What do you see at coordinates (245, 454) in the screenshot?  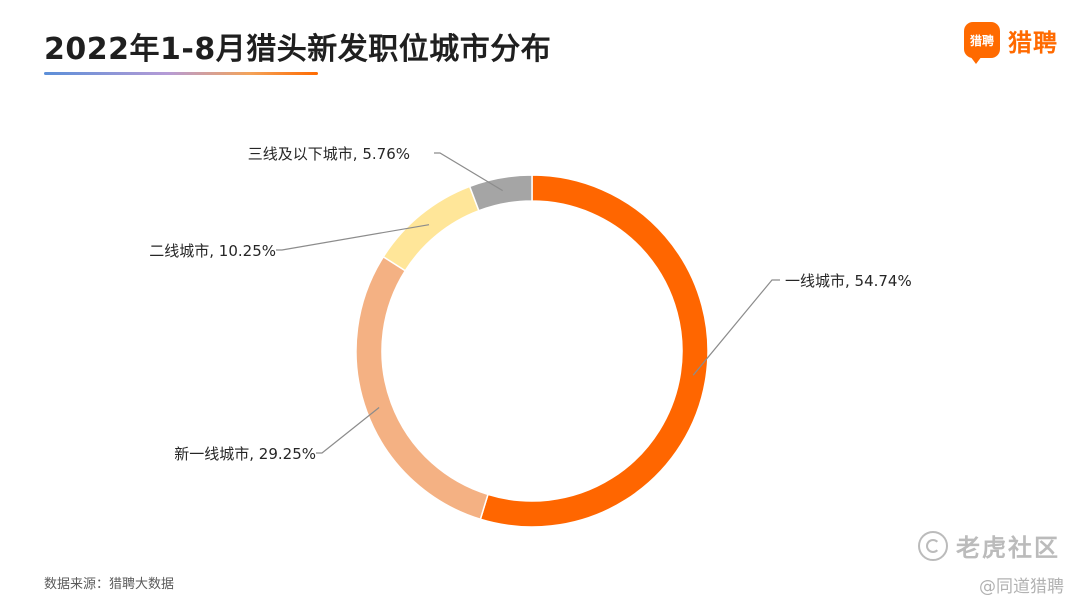 I see `data-label-2: 新一线城市, 29.25%` at bounding box center [245, 454].